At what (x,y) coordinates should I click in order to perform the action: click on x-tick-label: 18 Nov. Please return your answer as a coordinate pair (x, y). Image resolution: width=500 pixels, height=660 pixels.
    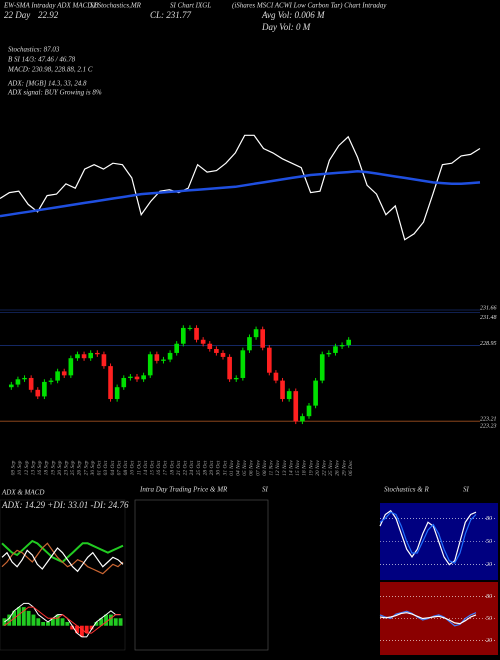
    Looking at the image, I should click on (305, 468).